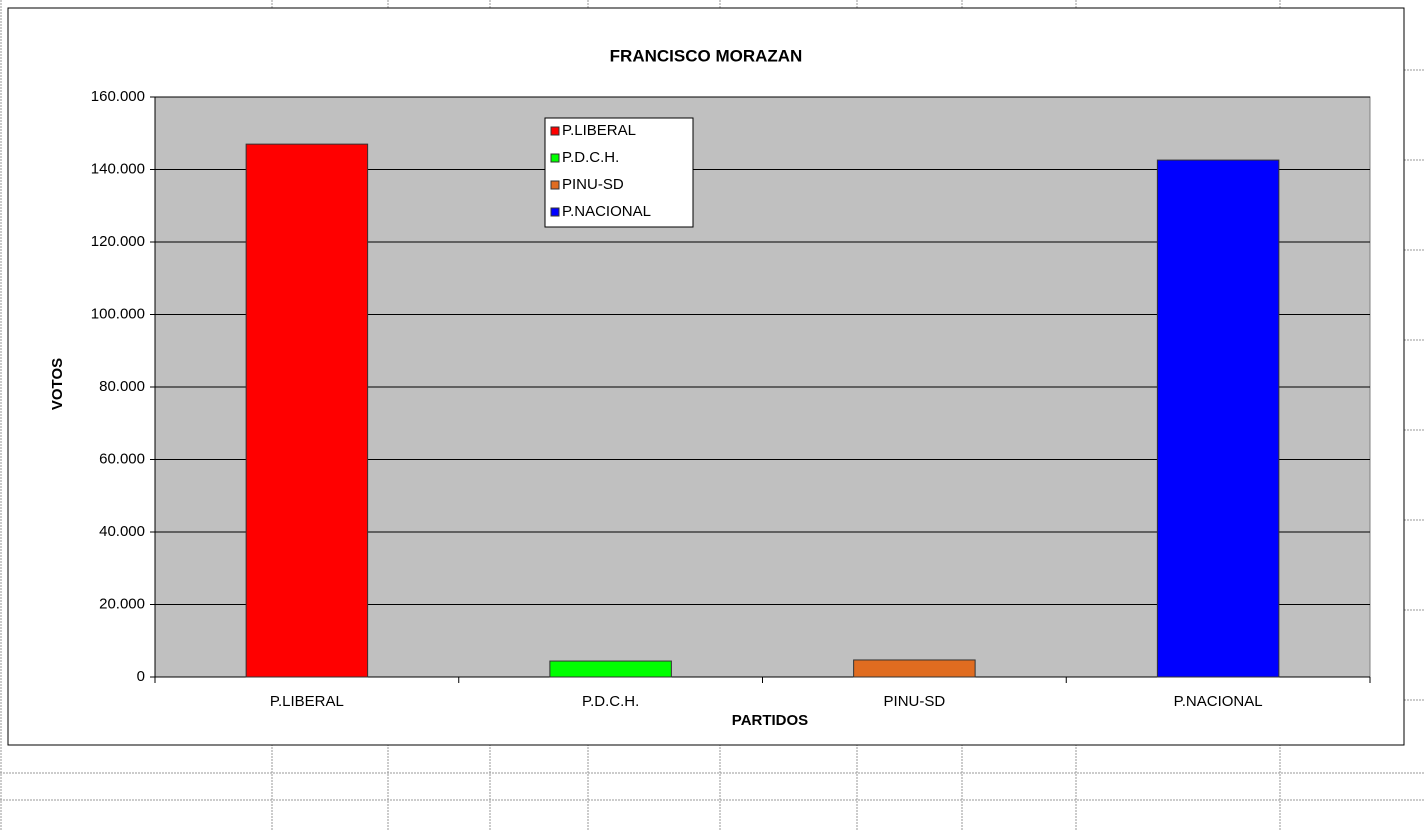 The width and height of the screenshot is (1425, 831). Describe the element at coordinates (770, 720) in the screenshot. I see `x-axis-label: PARTIDOS` at that location.